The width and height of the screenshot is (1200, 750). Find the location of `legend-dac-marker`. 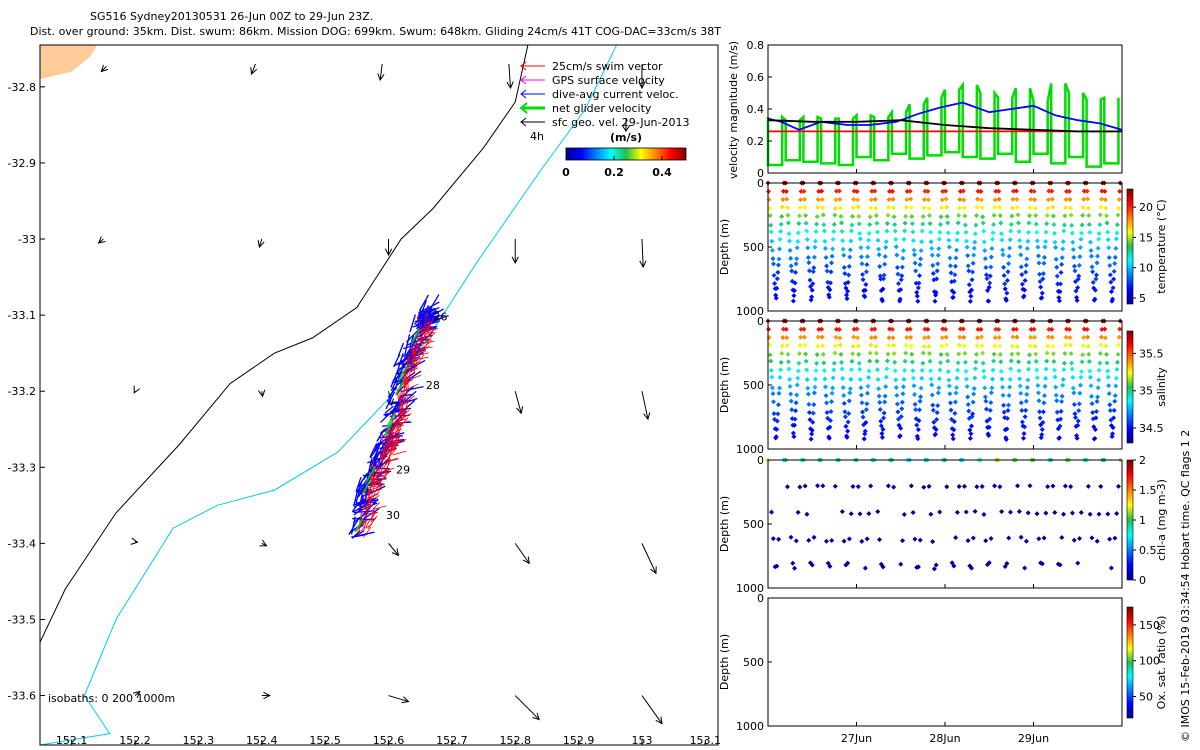

legend-dac-marker is located at coordinates (532, 94).